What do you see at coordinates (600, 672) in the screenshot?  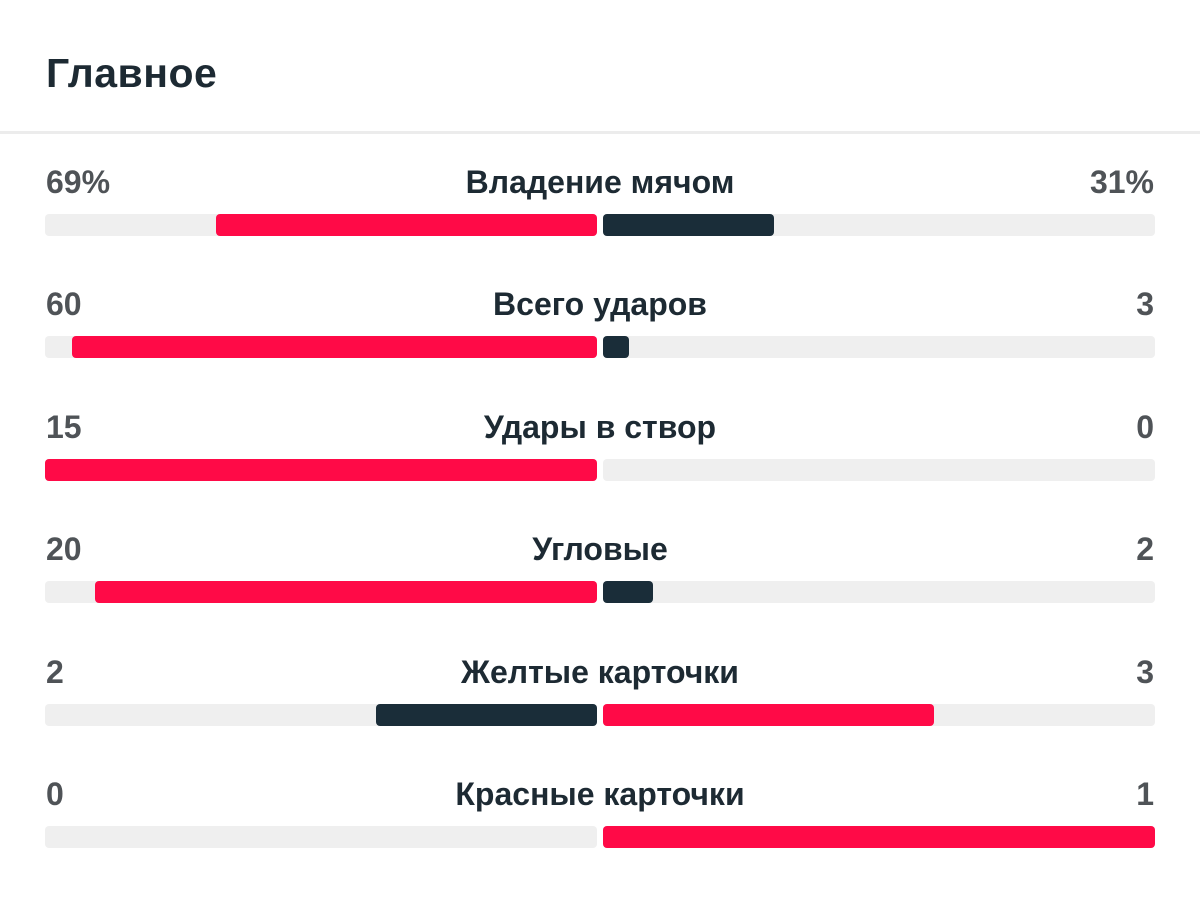 I see `stat-label: Желтые карточки` at bounding box center [600, 672].